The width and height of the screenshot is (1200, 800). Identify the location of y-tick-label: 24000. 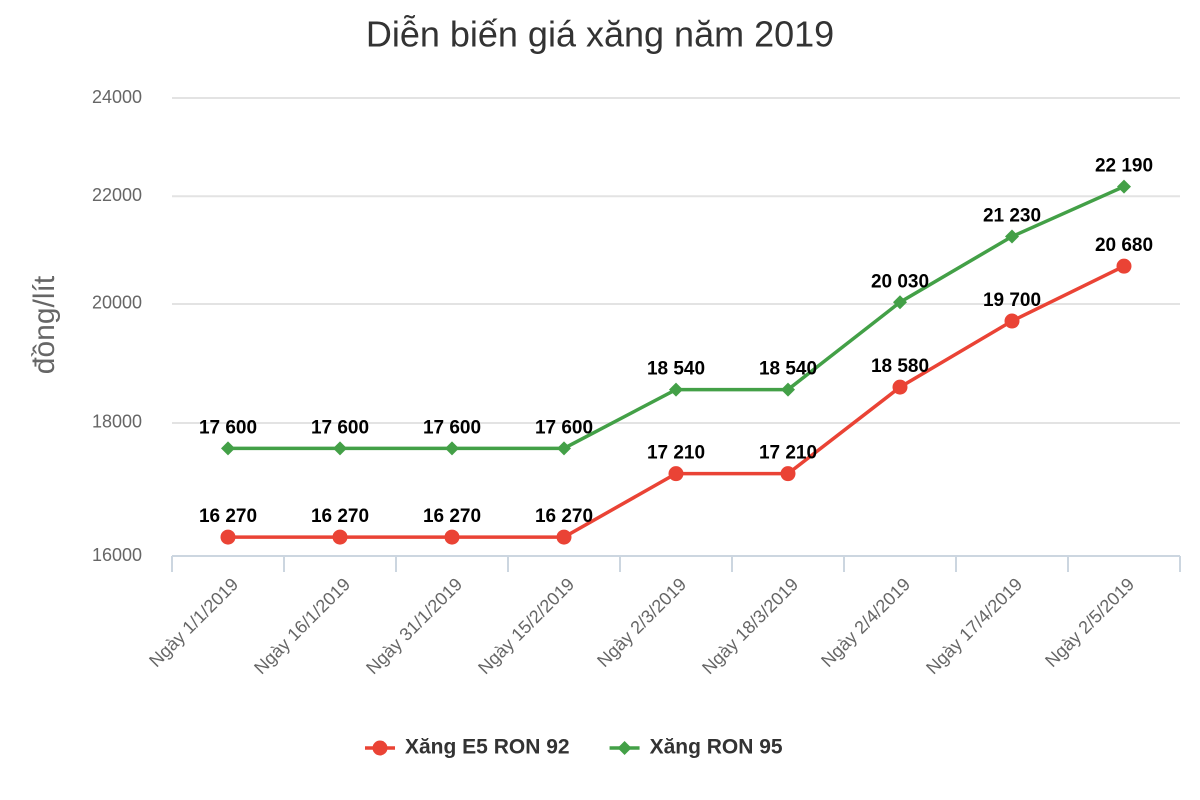
(117, 97).